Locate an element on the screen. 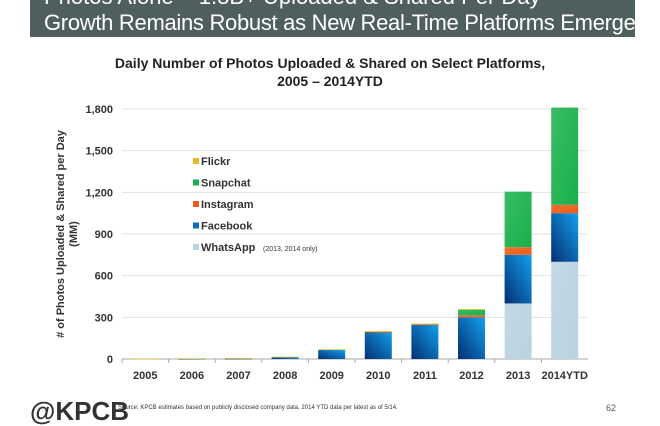  bar-flickr-2012 is located at coordinates (471, 309).